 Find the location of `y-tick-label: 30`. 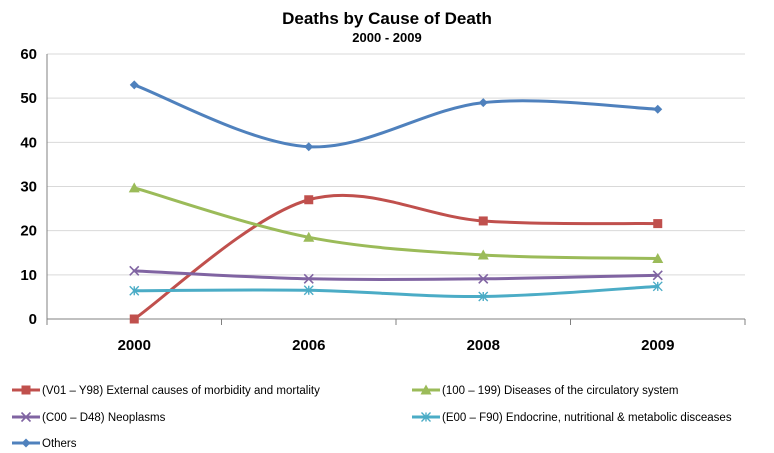

y-tick-label: 30 is located at coordinates (28, 187).